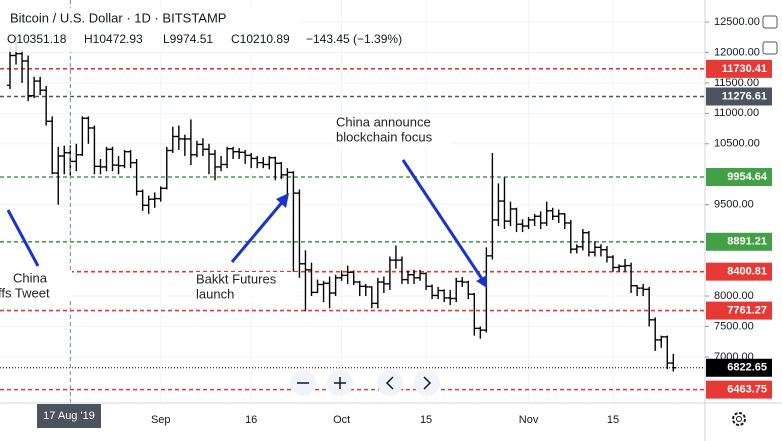  I want to click on header-change: −143.45 (−1.39%), so click(354, 39).